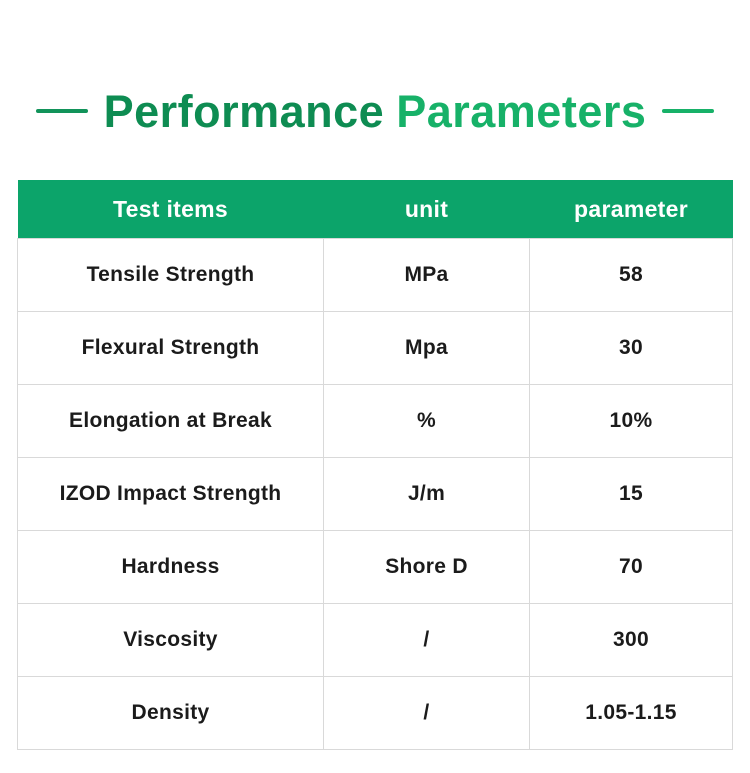  What do you see at coordinates (631, 348) in the screenshot?
I see `cell-parameter: 30` at bounding box center [631, 348].